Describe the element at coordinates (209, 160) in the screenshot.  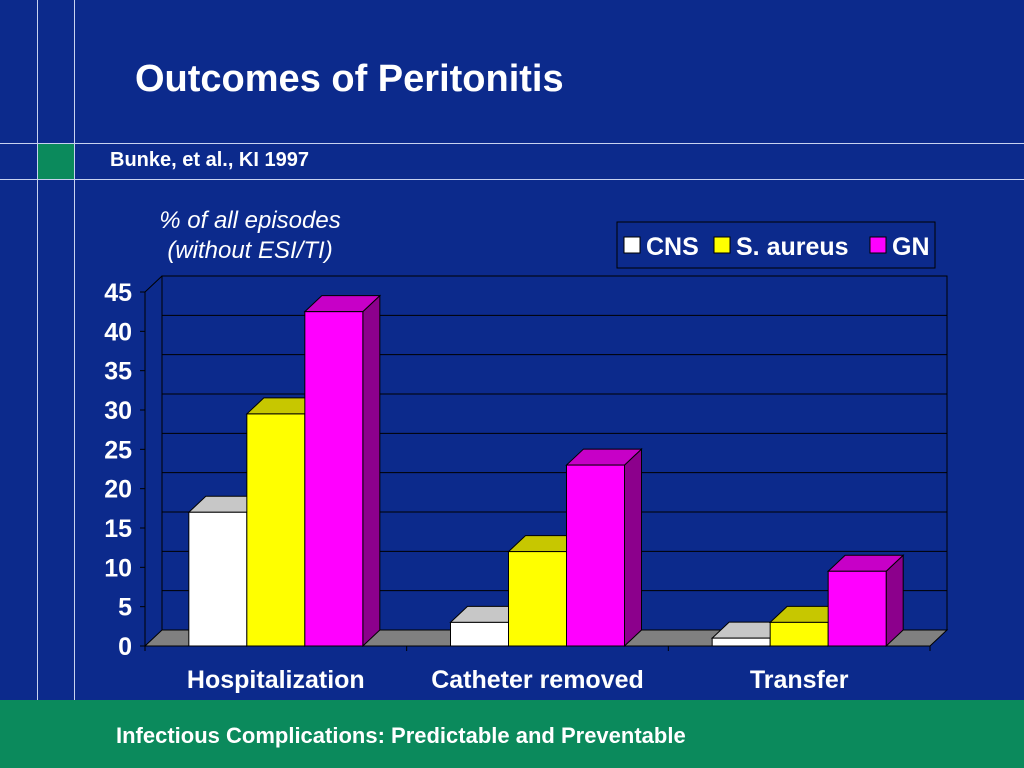
I see `slide-subtitle: Bunke, et al., KI 1997` at that location.